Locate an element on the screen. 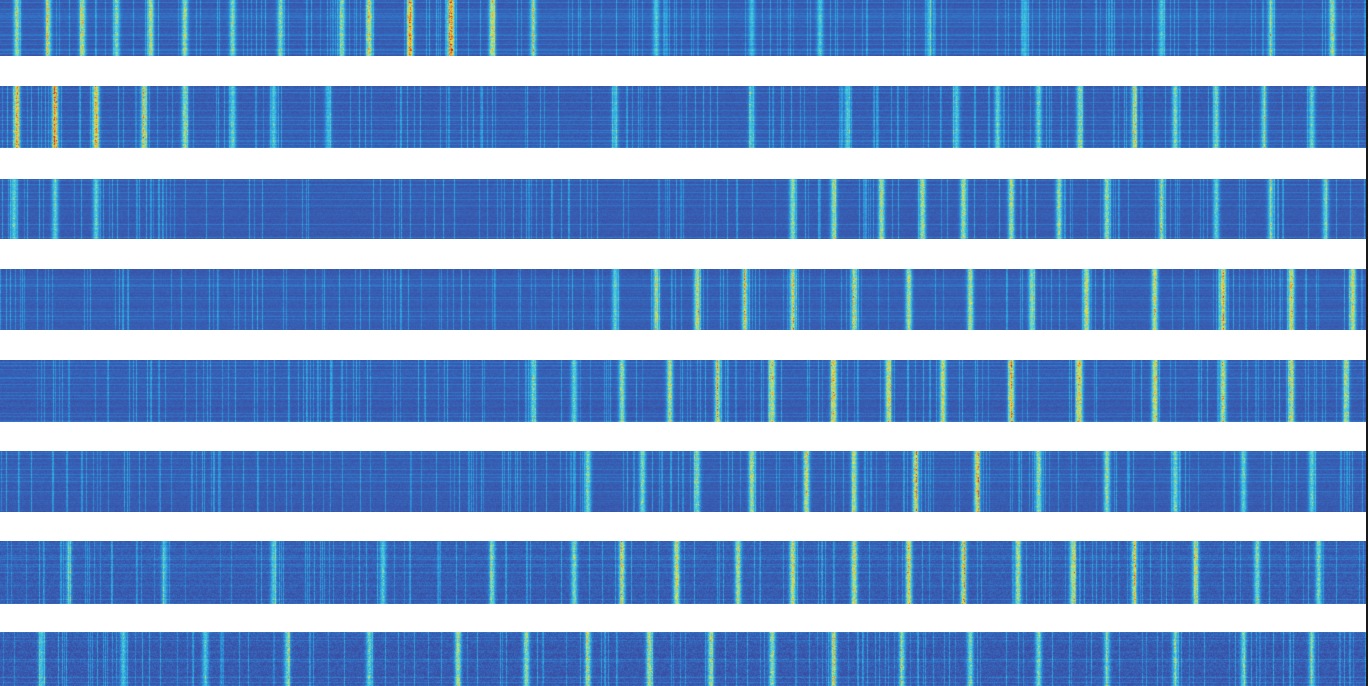 Image resolution: width=1368 pixels, height=686 pixels. heatmap-strip-2-canvas is located at coordinates (683, 117).